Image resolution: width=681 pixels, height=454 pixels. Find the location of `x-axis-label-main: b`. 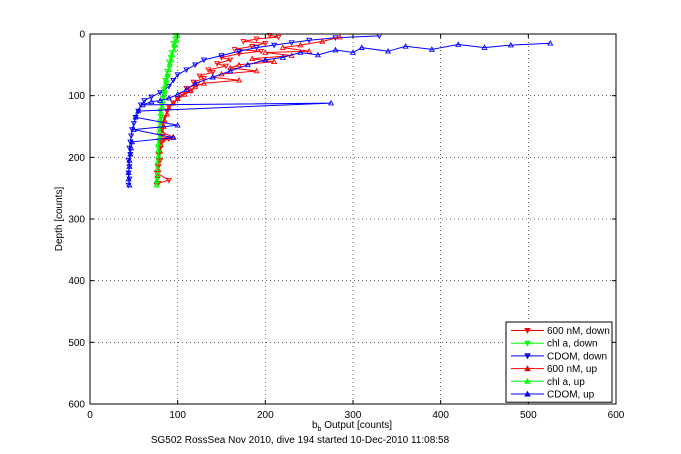

x-axis-label-main: b is located at coordinates (315, 425).